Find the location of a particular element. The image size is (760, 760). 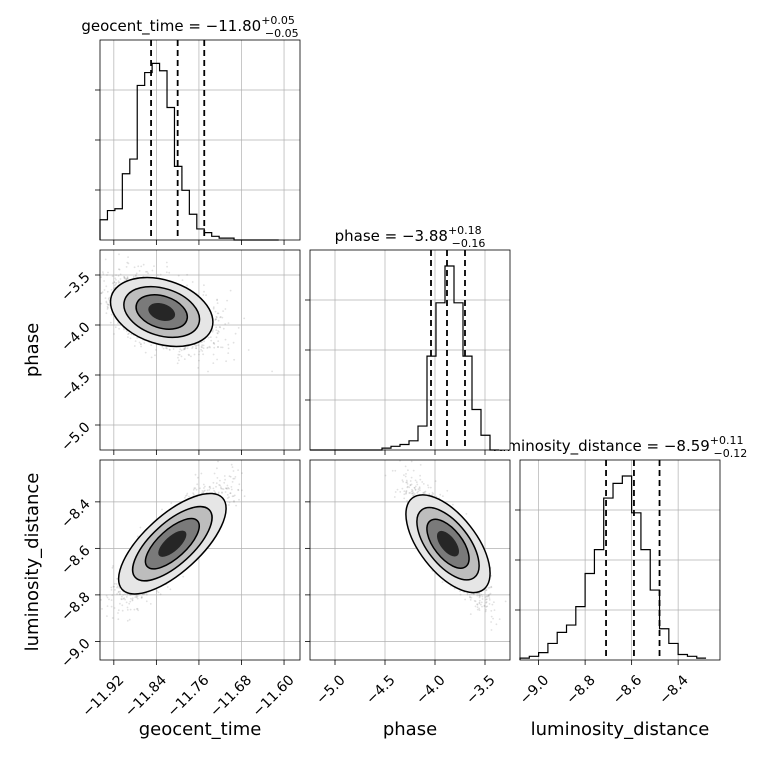

title-phase: phase = −3.88+0.18 −0.16 is located at coordinates (410, 237).